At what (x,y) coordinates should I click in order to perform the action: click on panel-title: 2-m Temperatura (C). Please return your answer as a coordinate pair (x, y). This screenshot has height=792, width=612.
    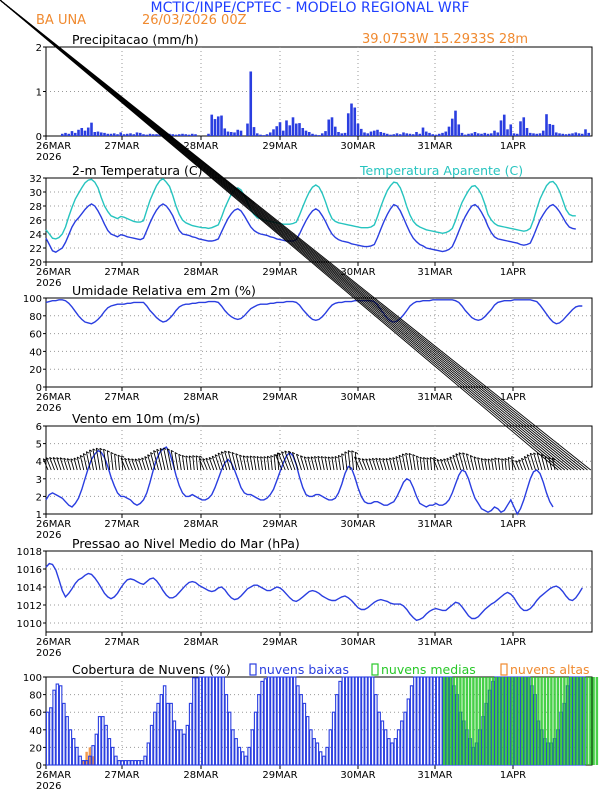
    Looking at the image, I should click on (137, 170).